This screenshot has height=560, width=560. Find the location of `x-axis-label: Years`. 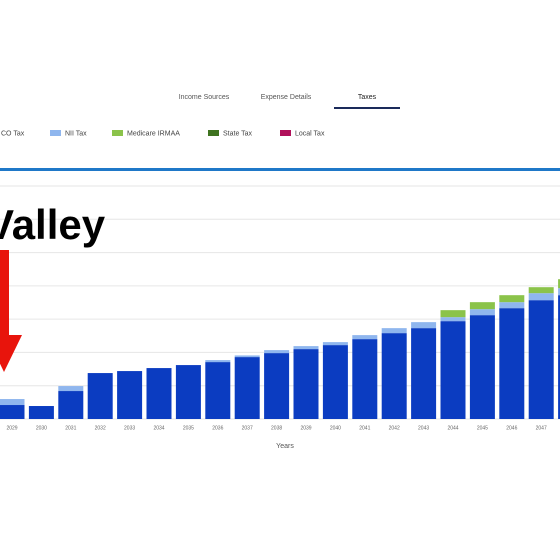

x-axis-label: Years is located at coordinates (285, 446).